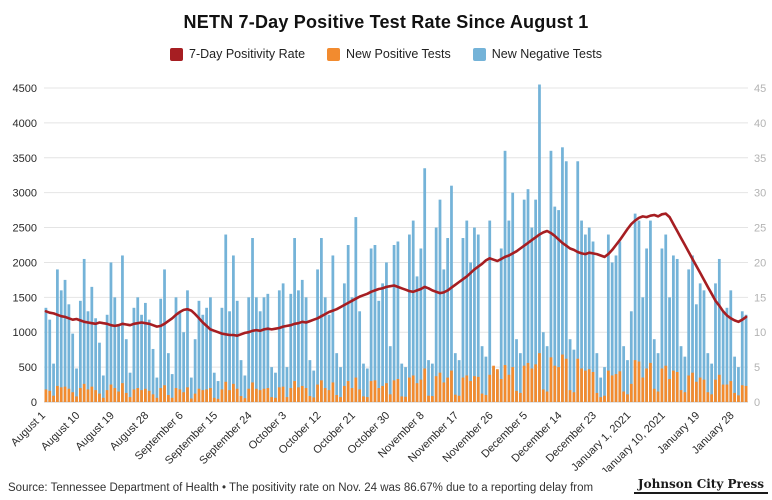 This screenshot has height=500, width=772. Describe the element at coordinates (537, 54) in the screenshot. I see `legend-item-negative-tests: New Negative Tests` at that location.